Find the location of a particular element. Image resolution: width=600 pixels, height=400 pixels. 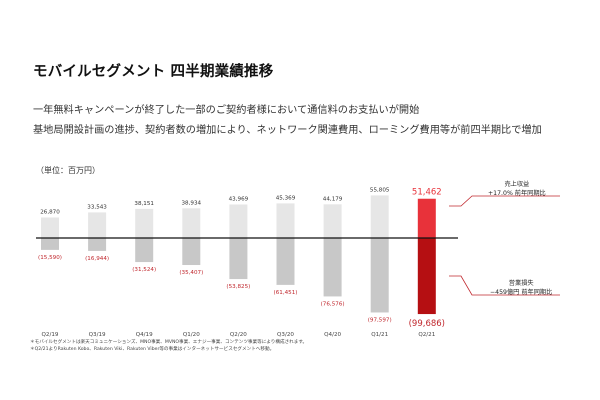

x-tick-label: Q4/20 is located at coordinates (332, 335).